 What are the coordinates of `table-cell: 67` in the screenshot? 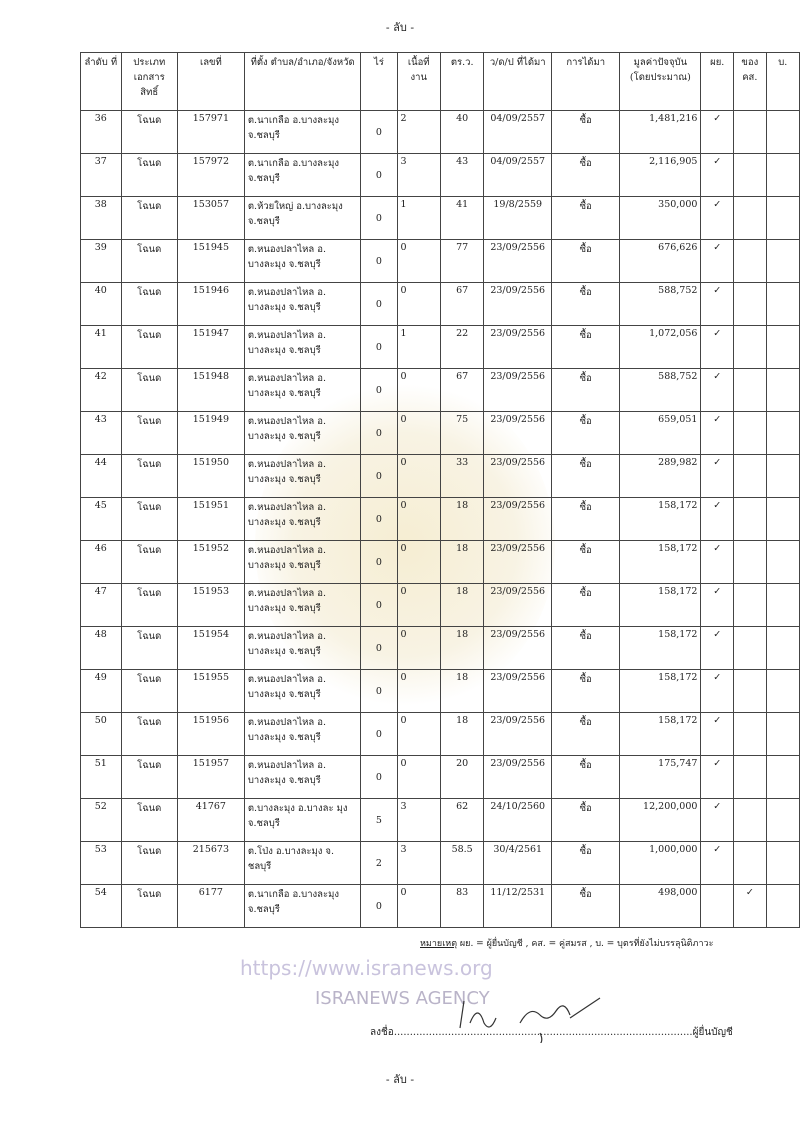 It's located at (462, 304).